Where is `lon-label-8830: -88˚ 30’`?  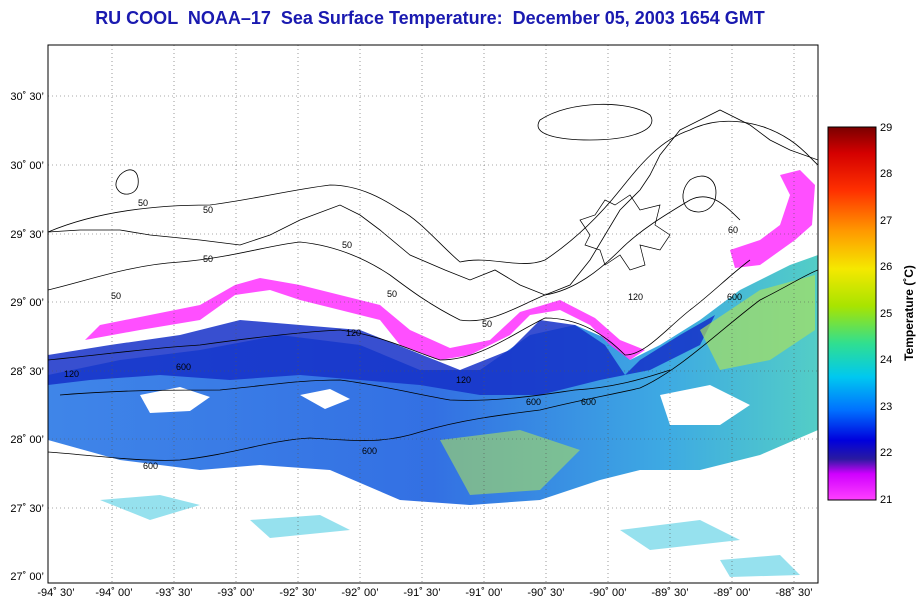 lon-label-8830: -88˚ 30’ is located at coordinates (793, 593).